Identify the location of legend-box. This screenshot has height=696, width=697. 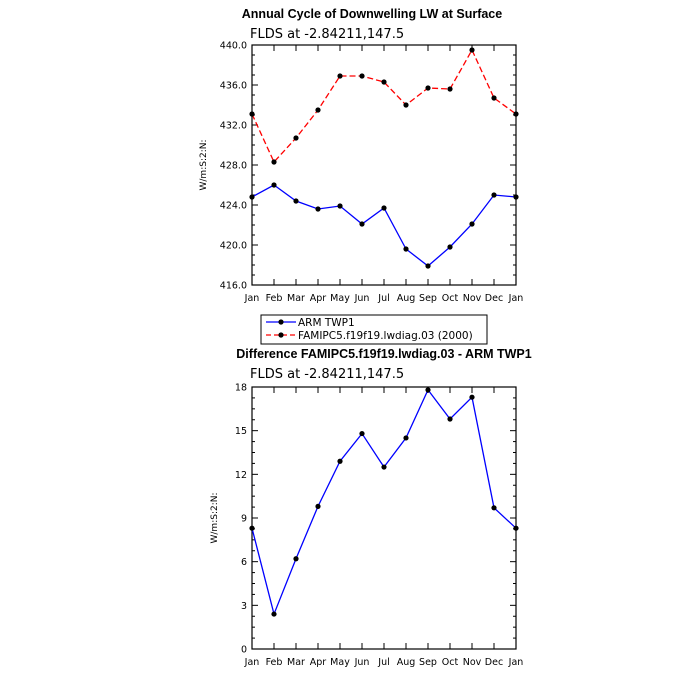
(374, 329).